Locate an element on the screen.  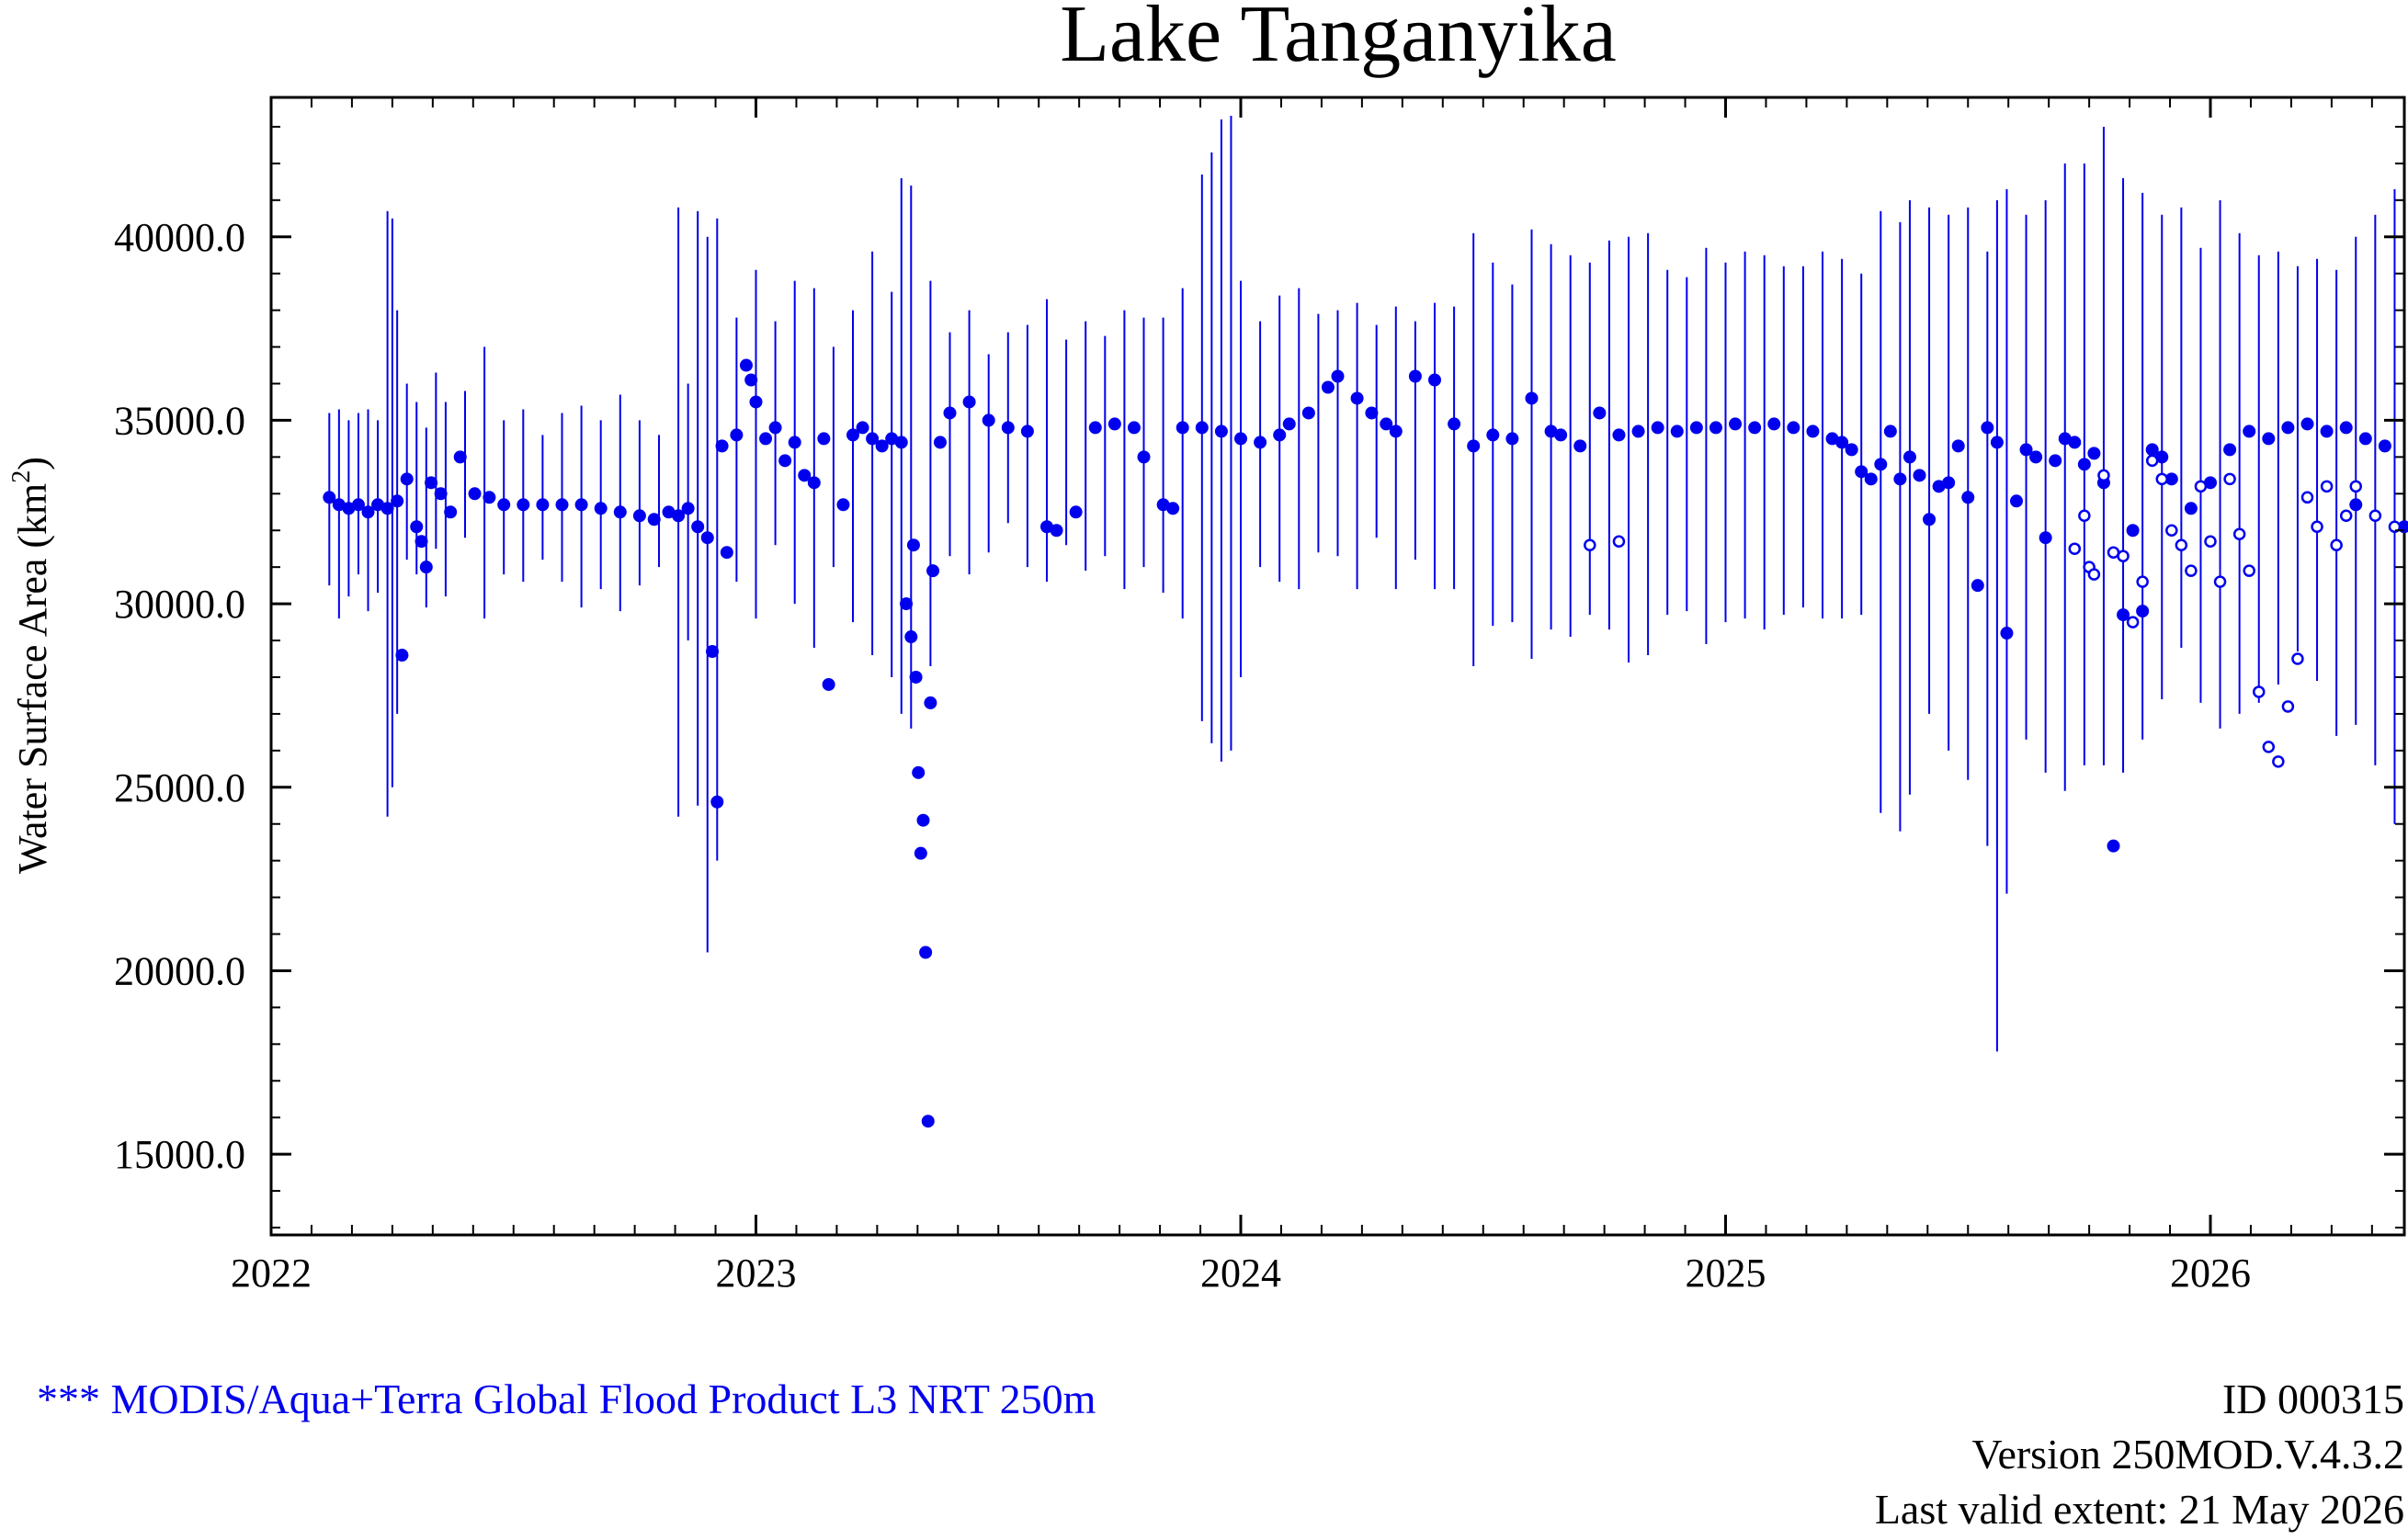
y-axis-label-text: Water Surface Area (km is located at coordinates (32, 678).